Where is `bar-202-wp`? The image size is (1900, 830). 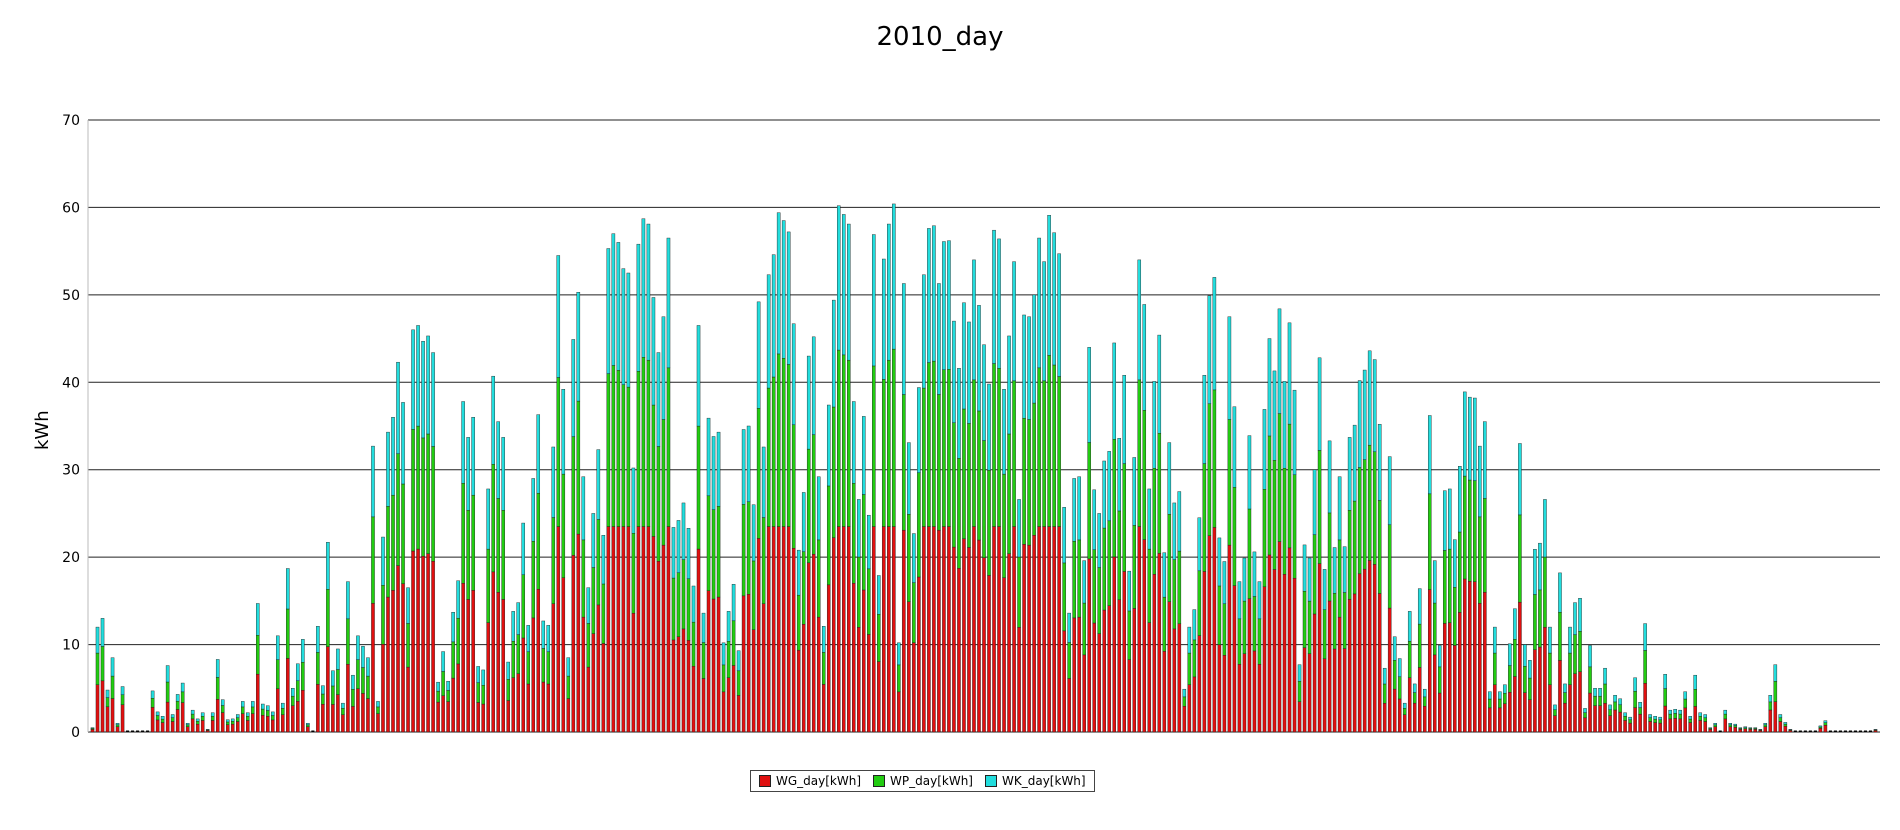
bar-202-wp is located at coordinates (1104, 569).